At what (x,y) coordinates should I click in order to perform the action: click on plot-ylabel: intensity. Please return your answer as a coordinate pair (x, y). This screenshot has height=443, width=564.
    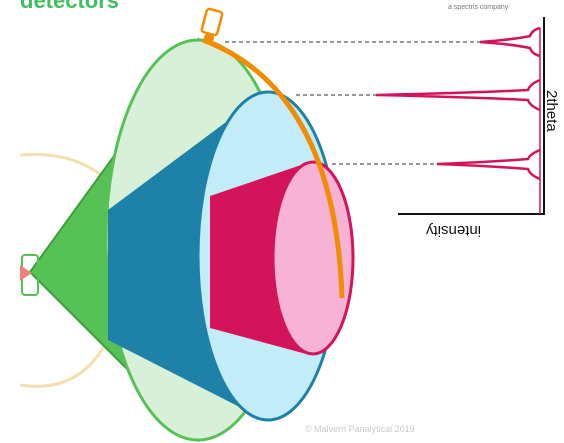
    Looking at the image, I should click on (454, 230).